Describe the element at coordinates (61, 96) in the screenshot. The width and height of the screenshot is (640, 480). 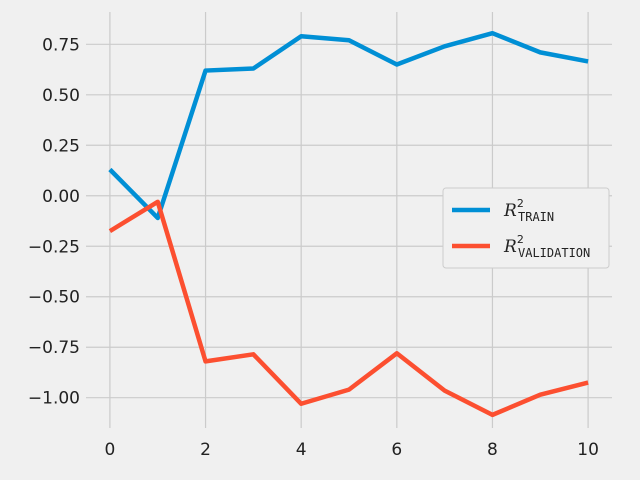
I see `y-tick-label: 0.50` at that location.